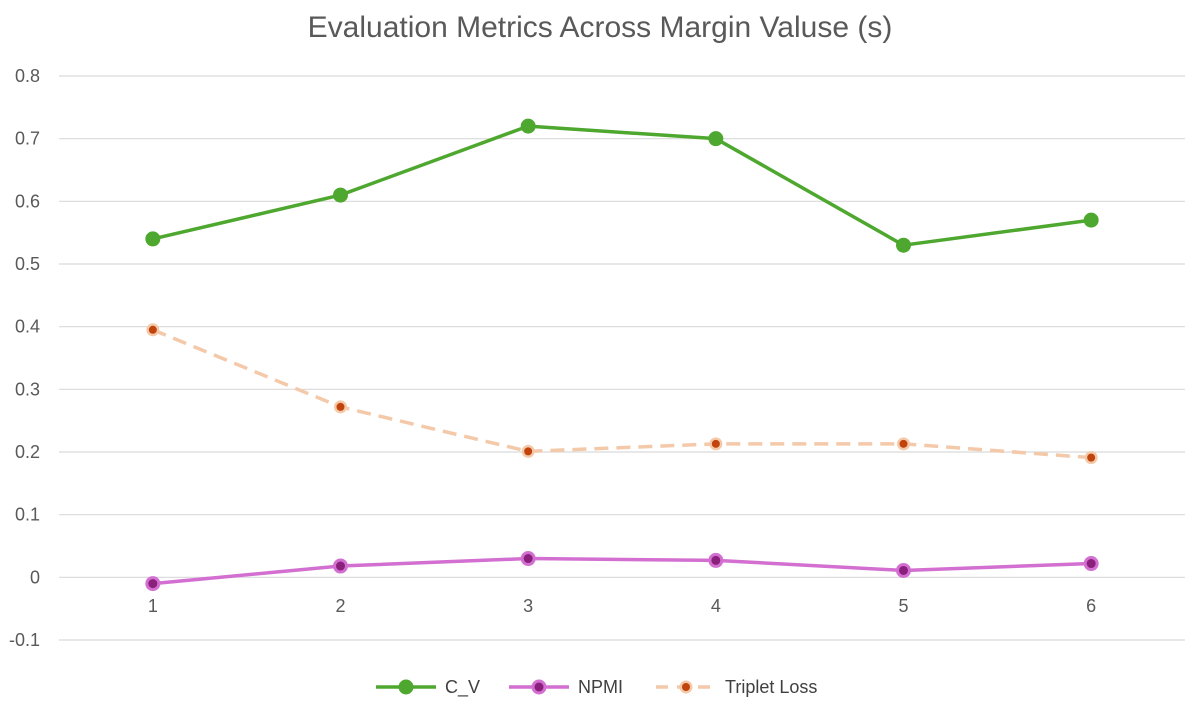 This screenshot has height=702, width=1190. Describe the element at coordinates (528, 606) in the screenshot. I see `x-tick-label: 3` at that location.